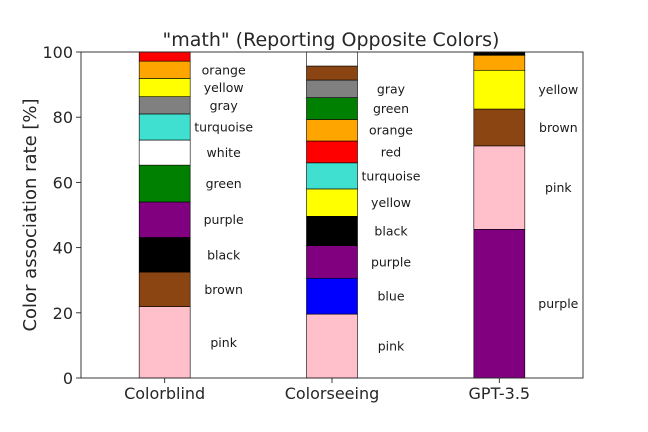 Image resolution: width=648 pixels, height=432 pixels. I want to click on bar-segment-colorseeing-white, so click(332, 59).